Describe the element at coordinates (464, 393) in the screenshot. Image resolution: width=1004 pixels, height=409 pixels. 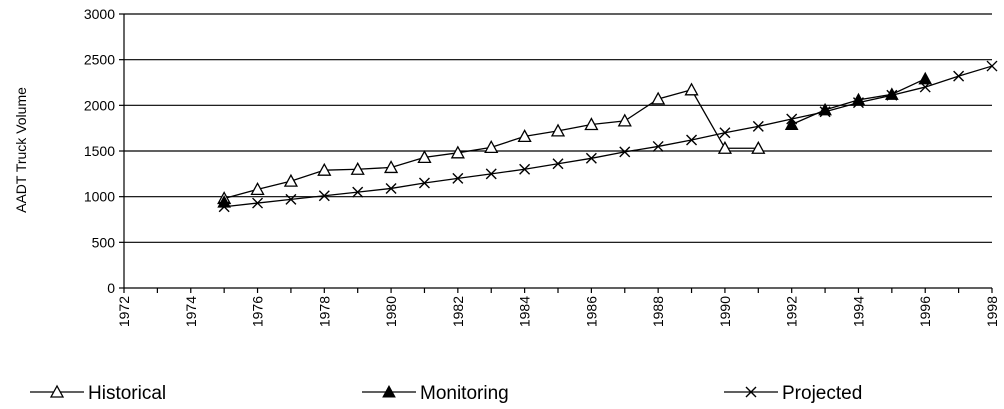
I see `legend-label-monitoring: Monitoring` at that location.